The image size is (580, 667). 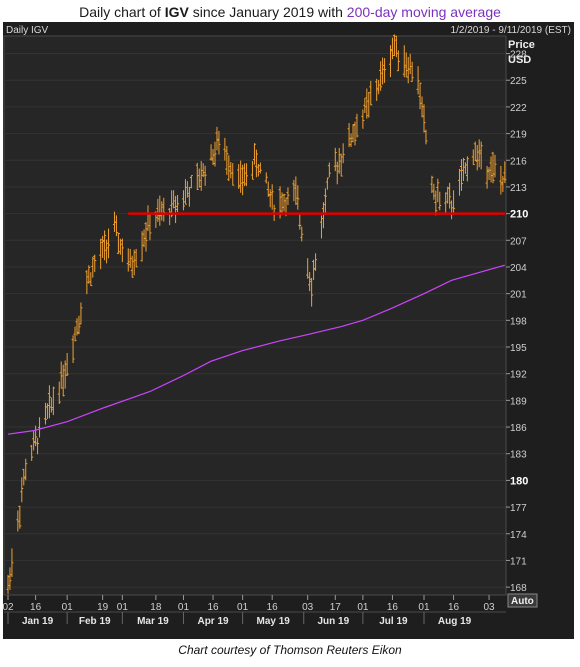 What do you see at coordinates (519, 60) in the screenshot?
I see `currency-label: USD` at bounding box center [519, 60].